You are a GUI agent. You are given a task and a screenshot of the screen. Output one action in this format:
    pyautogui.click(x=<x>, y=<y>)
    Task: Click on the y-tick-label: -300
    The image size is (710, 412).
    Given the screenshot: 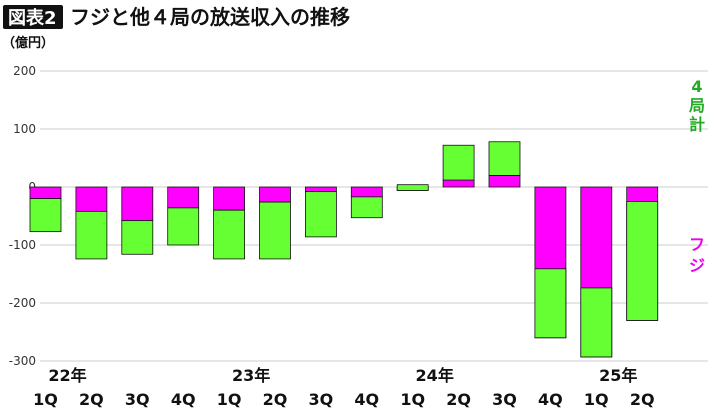 What is the action you would take?
    pyautogui.click(x=22, y=361)
    